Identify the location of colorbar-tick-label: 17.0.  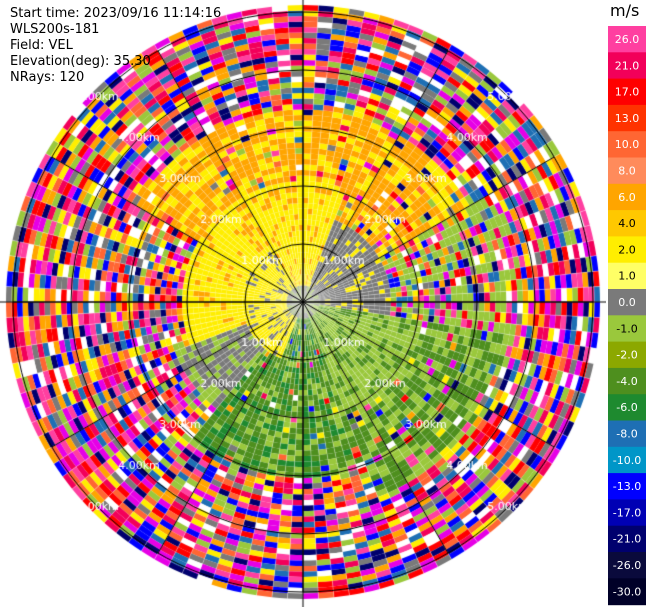
(627, 92).